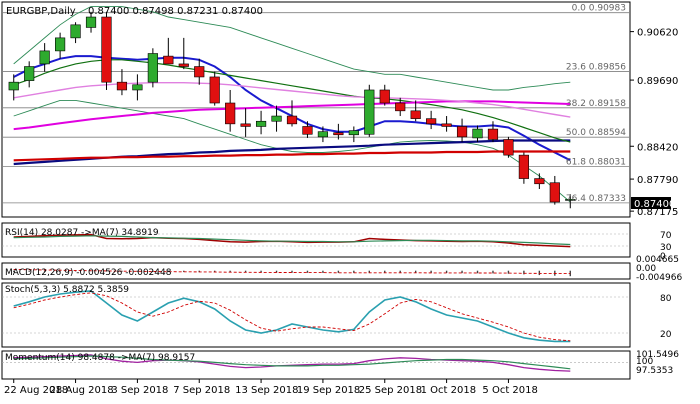 This screenshot has width=700, height=404. What do you see at coordinates (390, 390) in the screenshot?
I see `date-tick-label: 25 Sep 2018` at bounding box center [390, 390].